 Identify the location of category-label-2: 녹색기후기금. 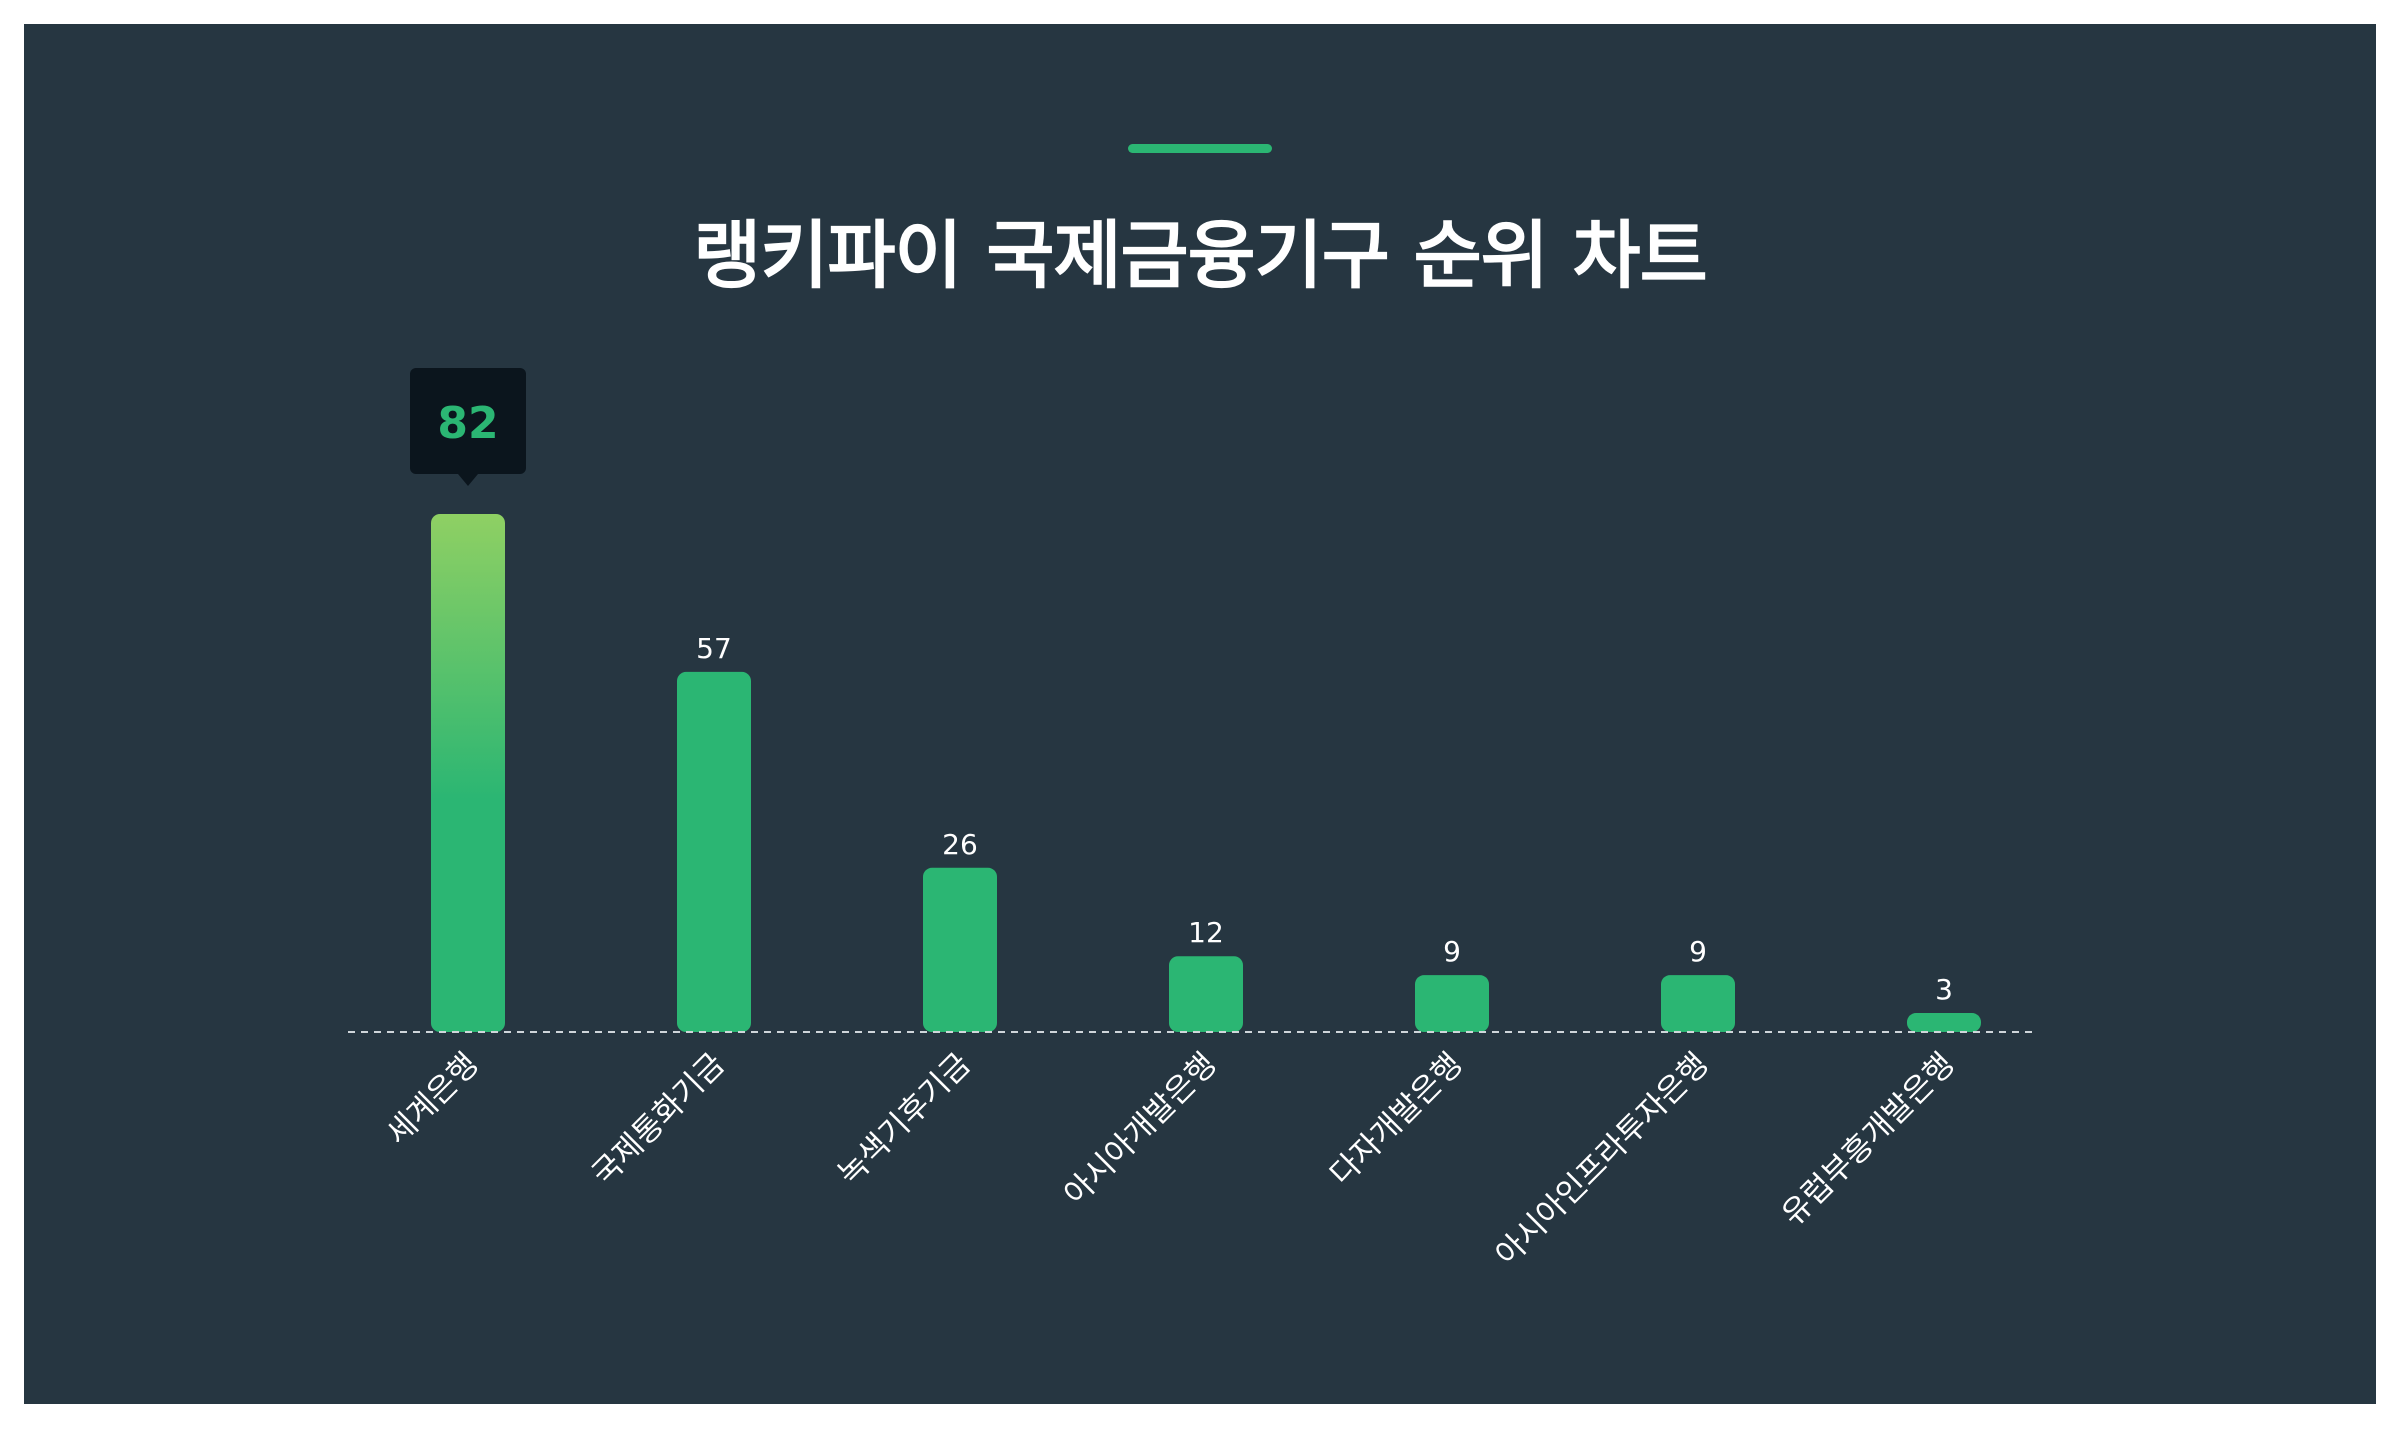
(904, 1119).